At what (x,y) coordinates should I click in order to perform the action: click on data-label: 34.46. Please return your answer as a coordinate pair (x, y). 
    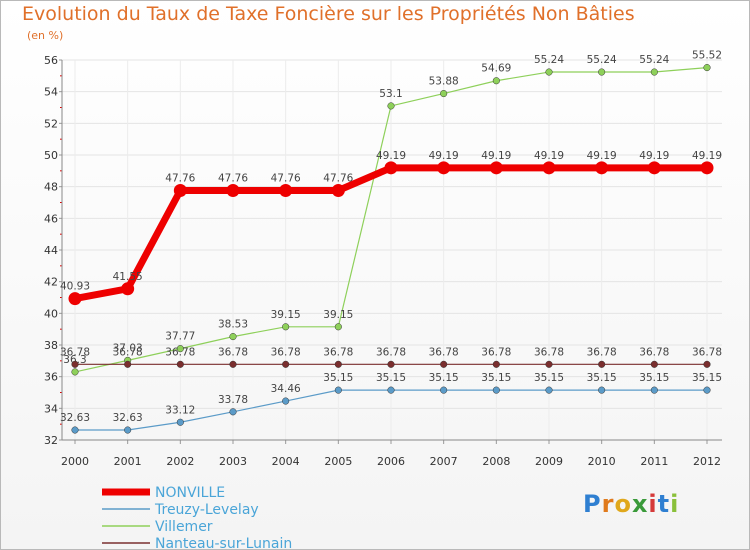
    Looking at the image, I should click on (286, 389).